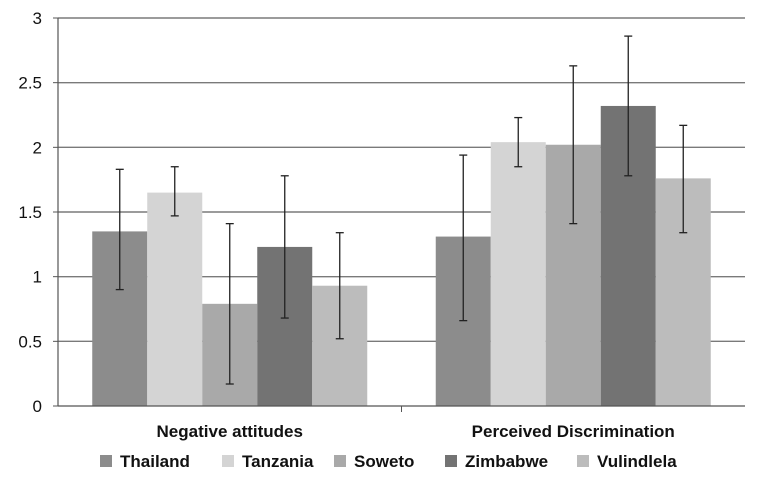 This screenshot has width=763, height=481. I want to click on bar-tanzania-negative-attitudes, so click(175, 299).